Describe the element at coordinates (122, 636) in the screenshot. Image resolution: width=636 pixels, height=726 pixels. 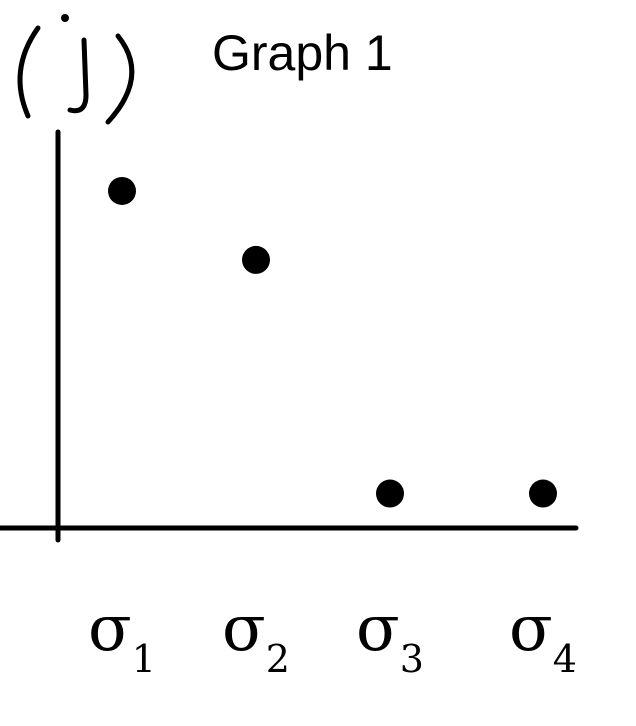
I see `x-tick-label-1: σ1` at that location.